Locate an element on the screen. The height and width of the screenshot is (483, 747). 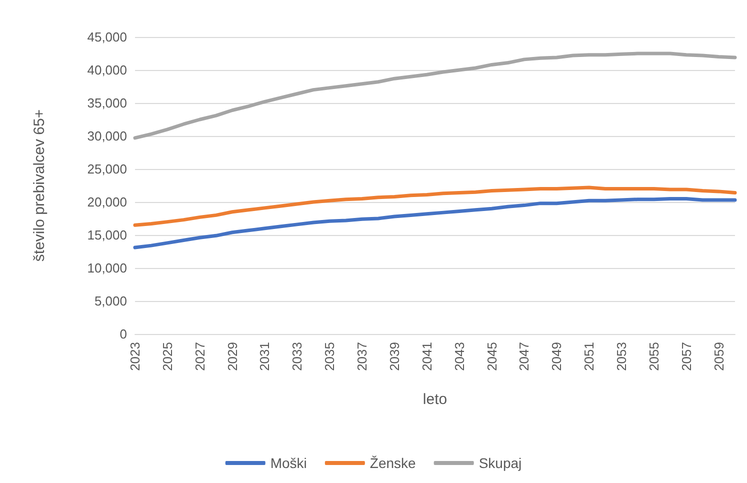
legend-label: Moški is located at coordinates (288, 463).